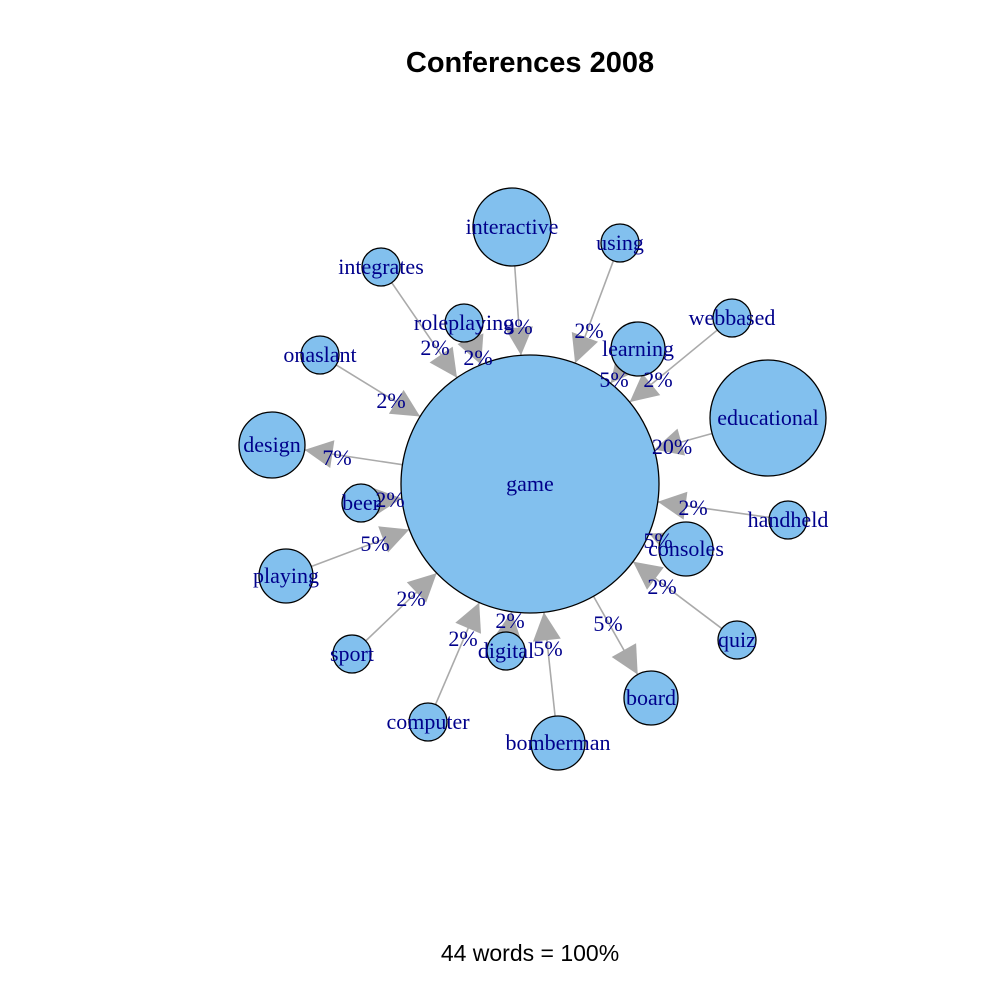 Image resolution: width=1000 pixels, height=1000 pixels. I want to click on node-label-digital: digital, so click(506, 650).